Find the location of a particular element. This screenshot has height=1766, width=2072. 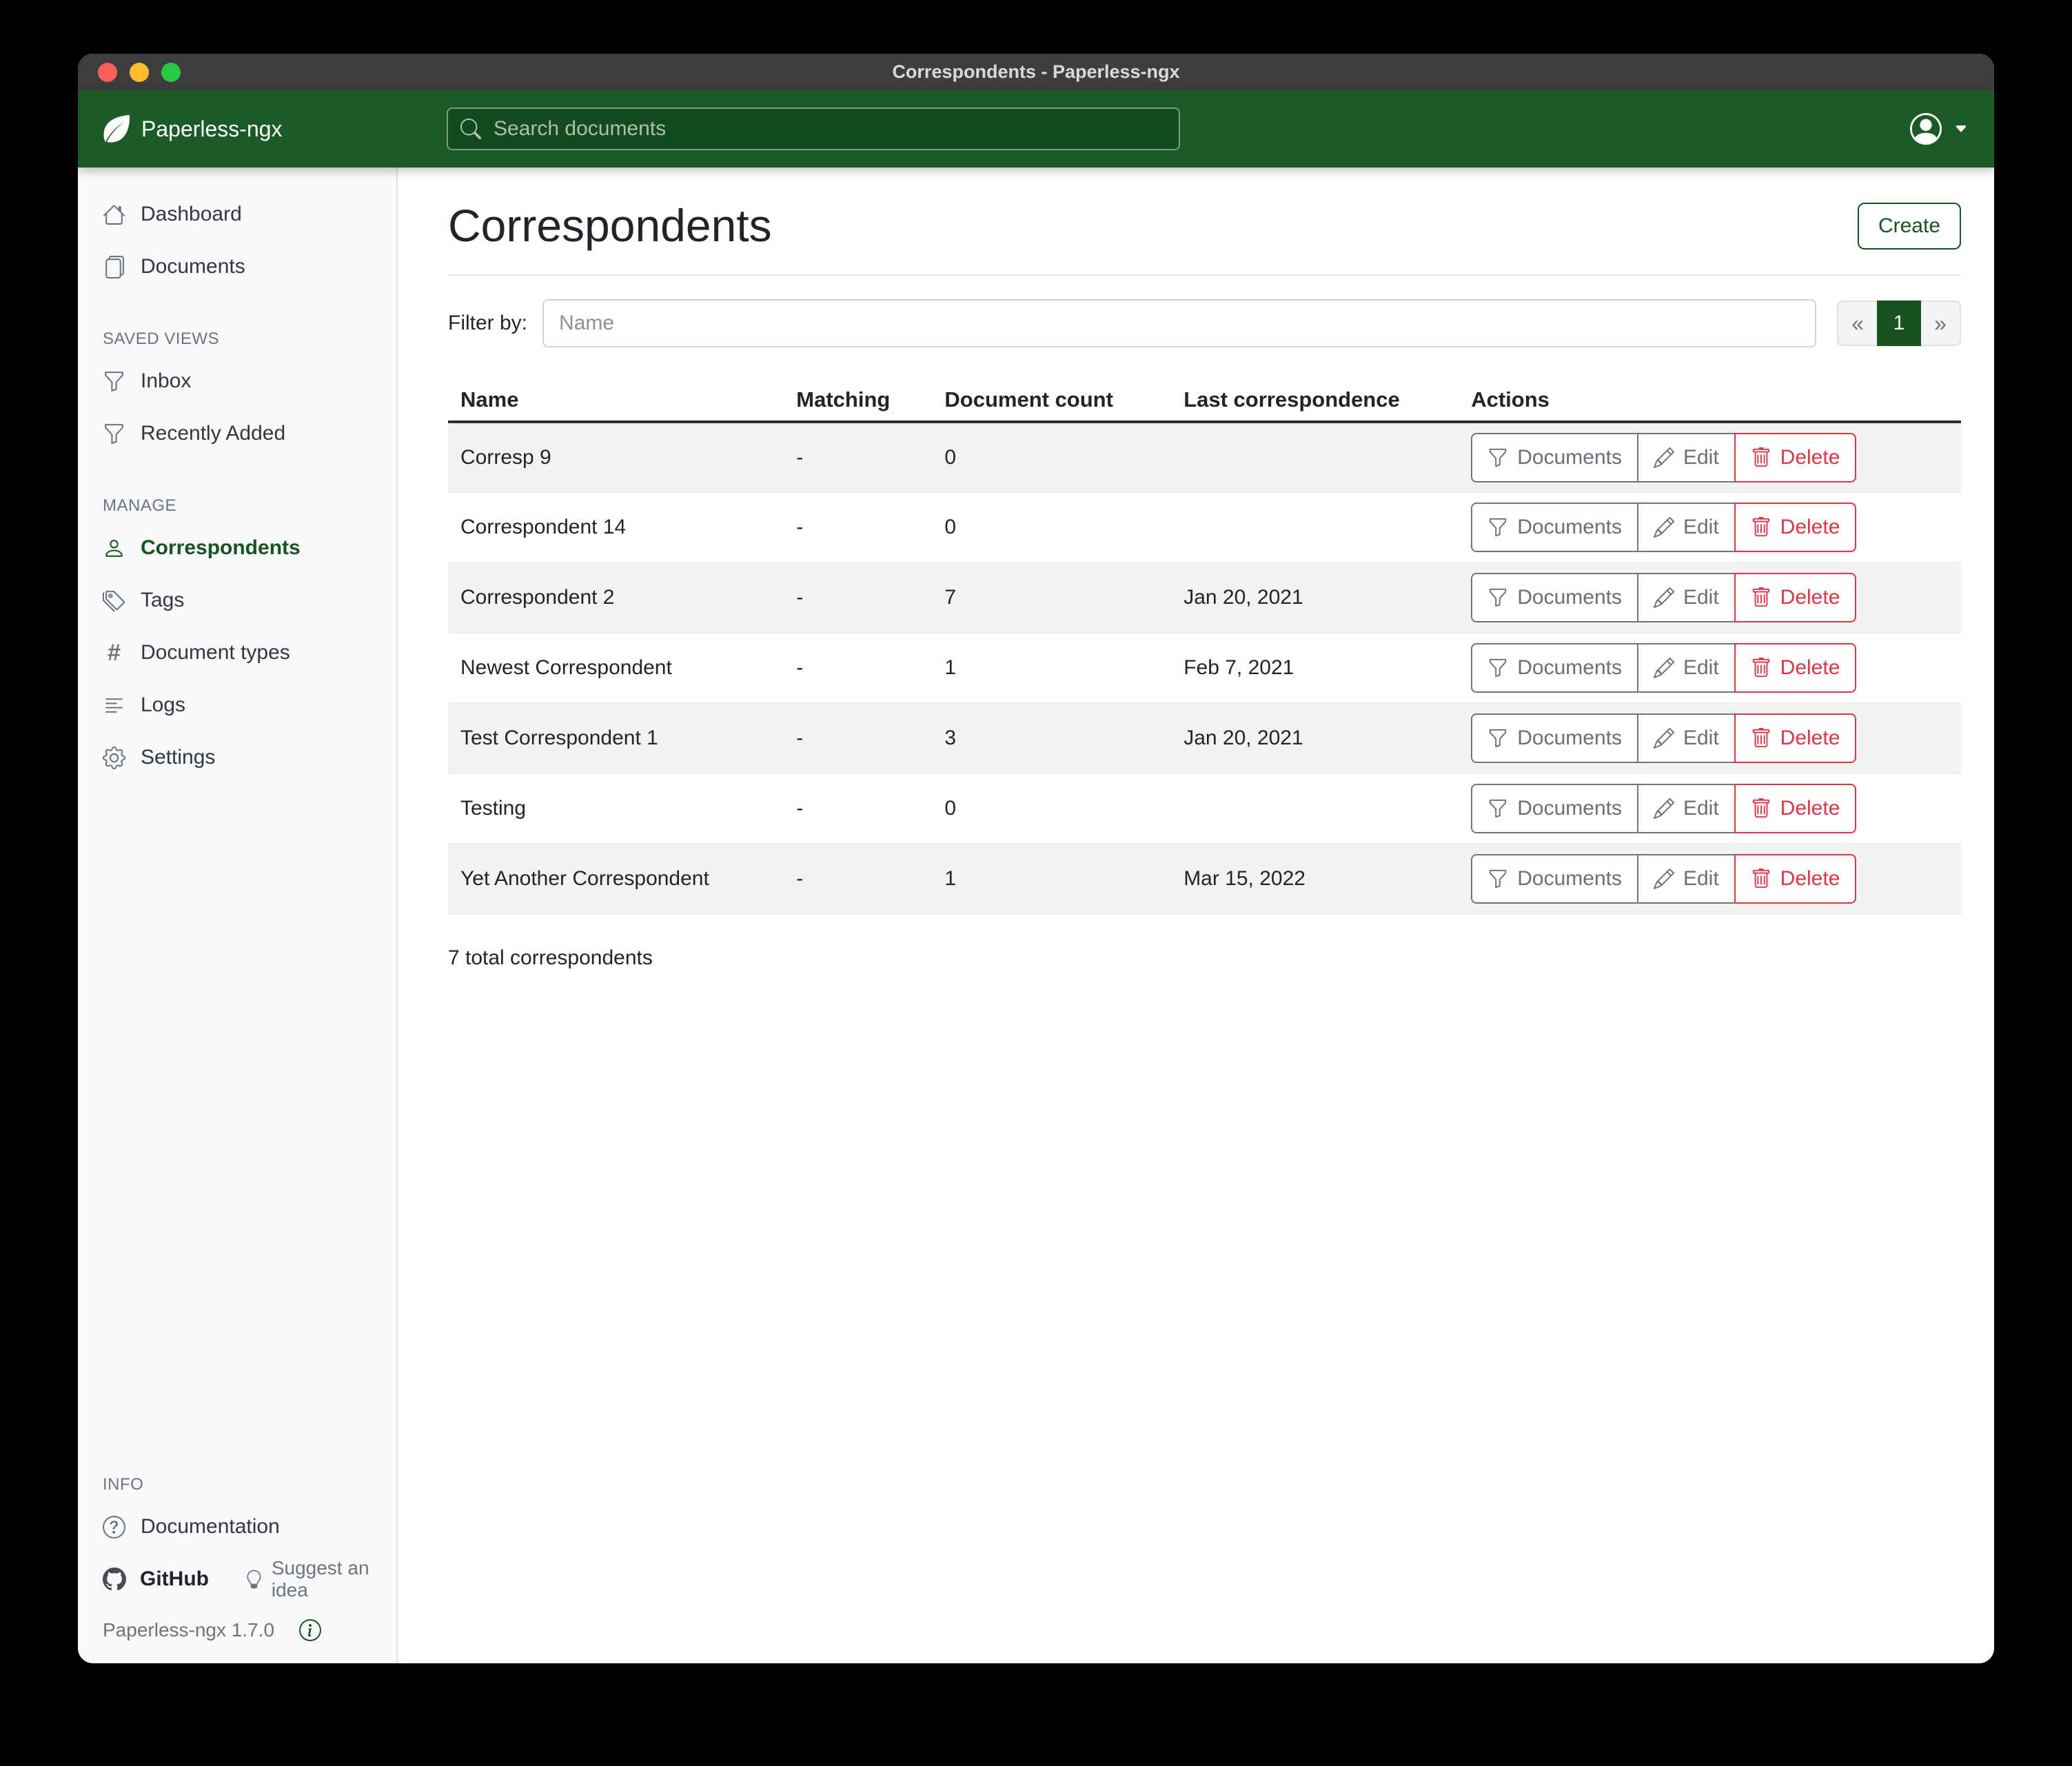

page-title: Correspondents is located at coordinates (610, 225).